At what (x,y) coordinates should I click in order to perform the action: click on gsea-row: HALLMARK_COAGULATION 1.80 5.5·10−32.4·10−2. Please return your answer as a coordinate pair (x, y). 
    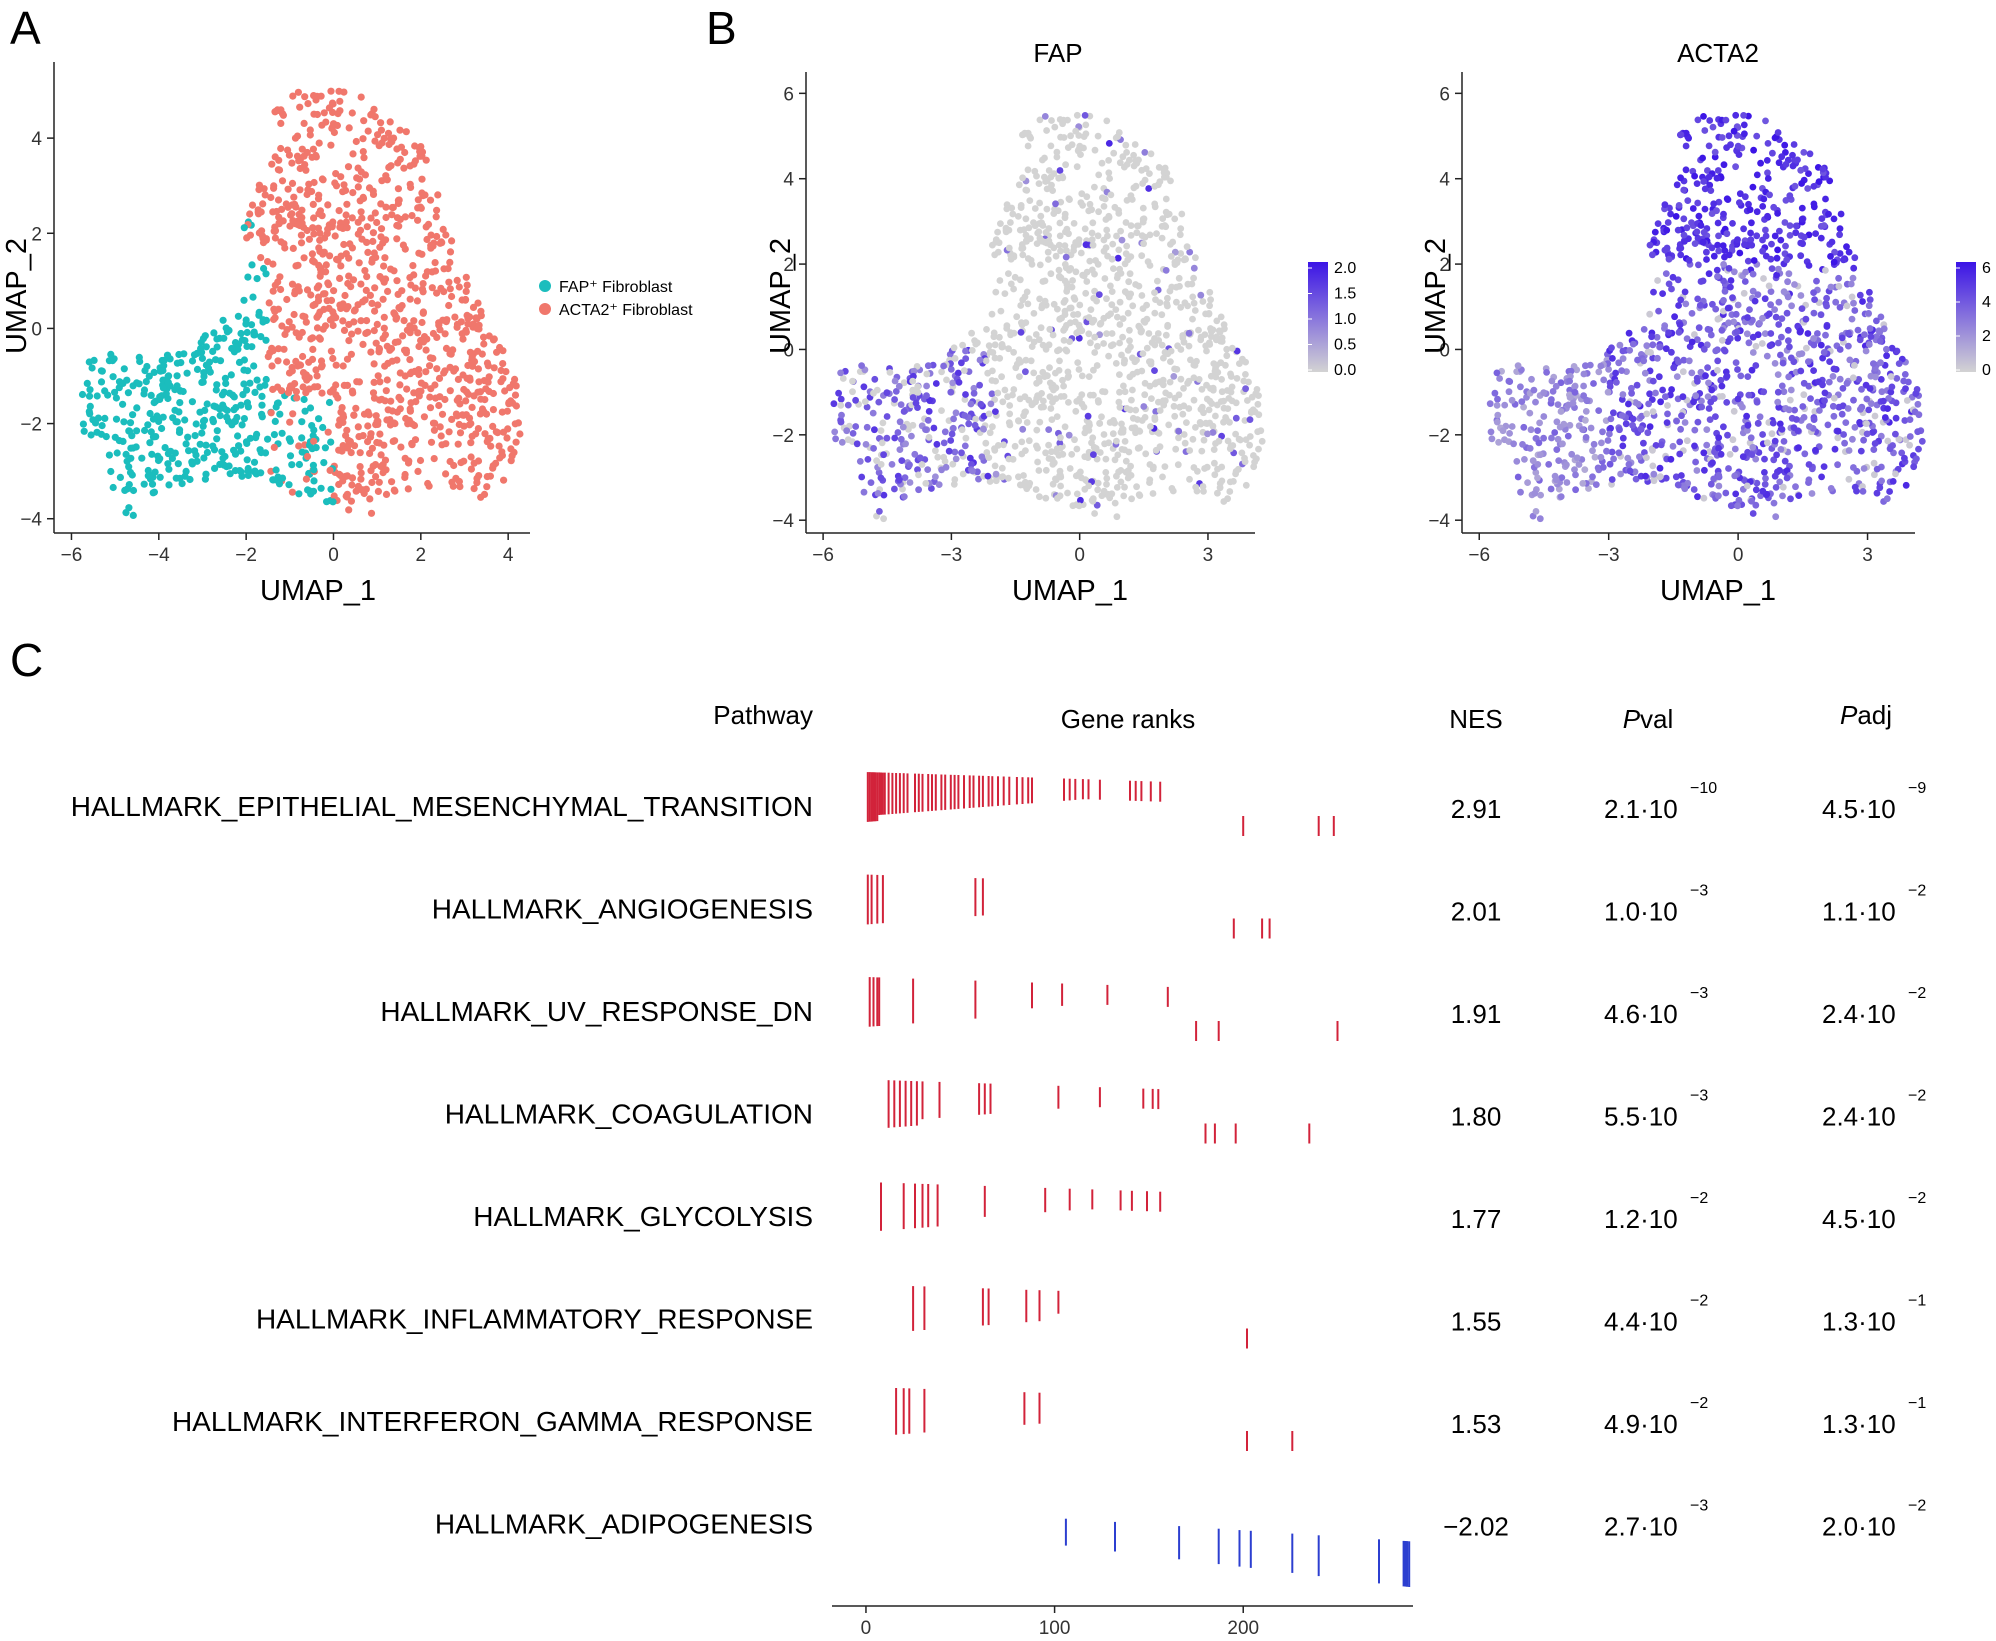
    Looking at the image, I should click on (1185, 1112).